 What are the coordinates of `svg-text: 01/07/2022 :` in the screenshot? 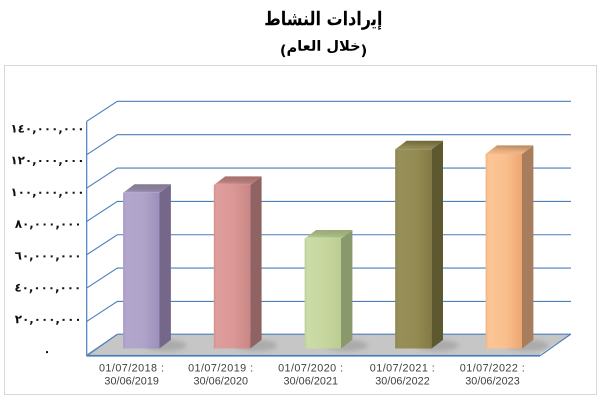 It's located at (492, 368).